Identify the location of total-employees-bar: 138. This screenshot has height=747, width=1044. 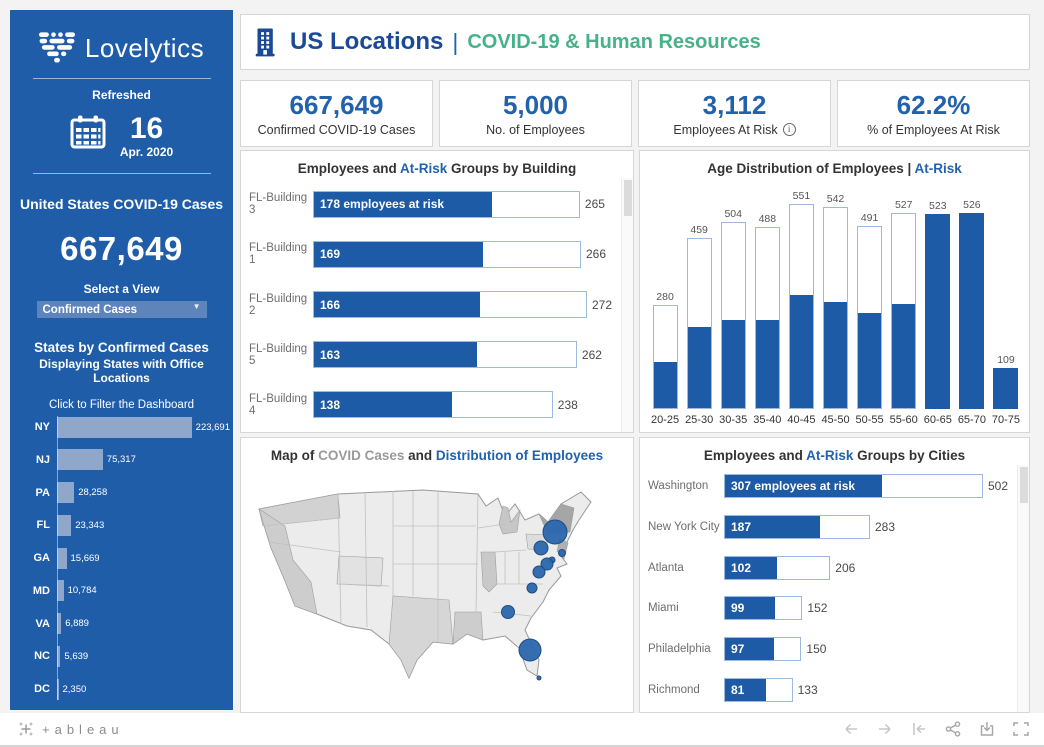
(433, 405).